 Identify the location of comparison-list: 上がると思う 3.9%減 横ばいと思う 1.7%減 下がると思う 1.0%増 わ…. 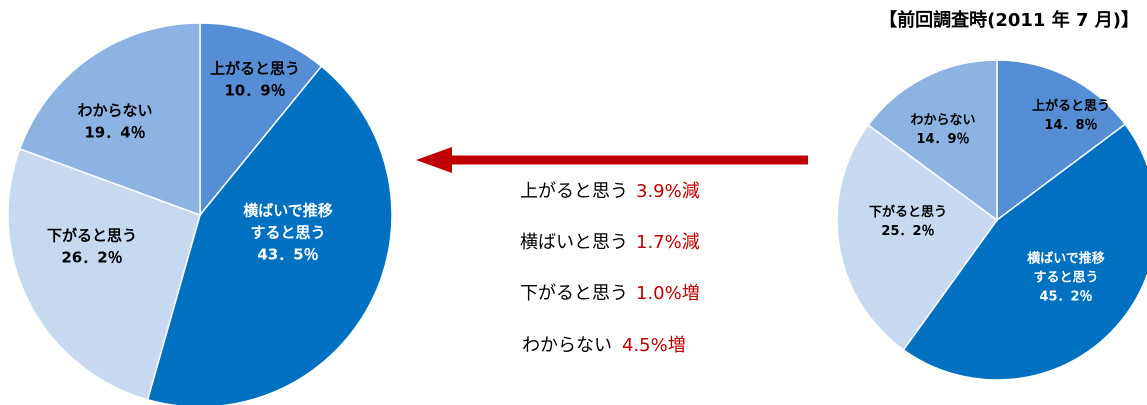
(610, 268).